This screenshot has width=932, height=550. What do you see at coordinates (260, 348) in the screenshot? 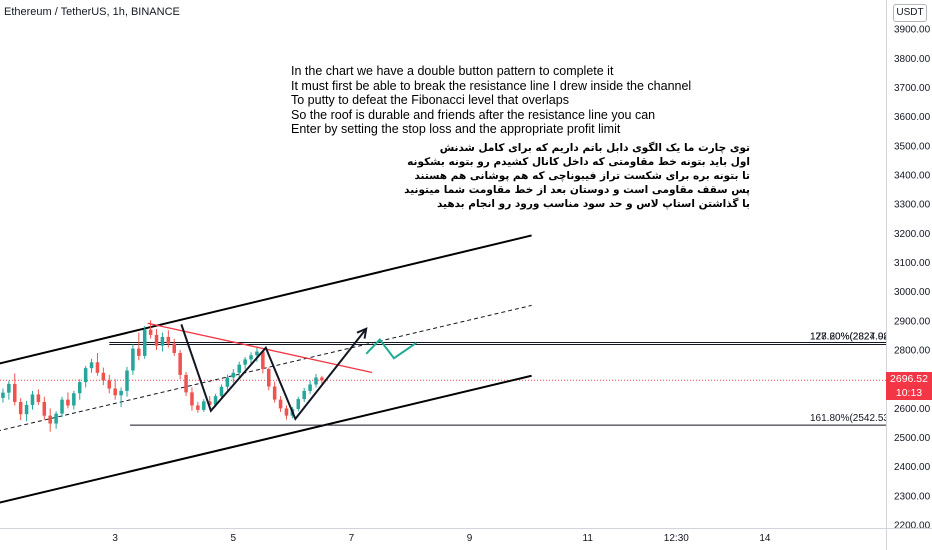
I see `resistance-line` at bounding box center [260, 348].